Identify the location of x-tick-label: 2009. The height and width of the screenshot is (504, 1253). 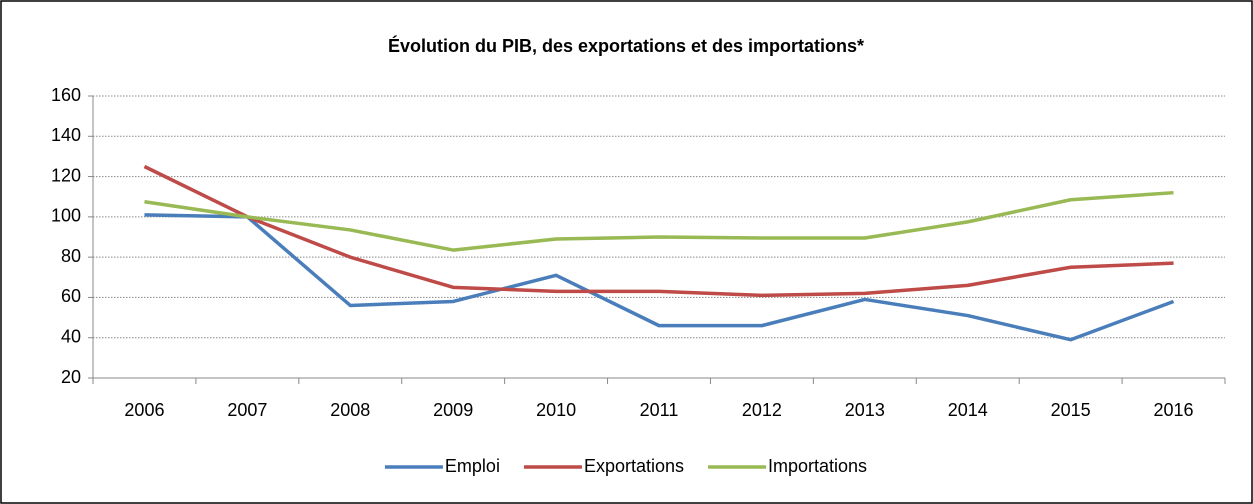
(453, 410).